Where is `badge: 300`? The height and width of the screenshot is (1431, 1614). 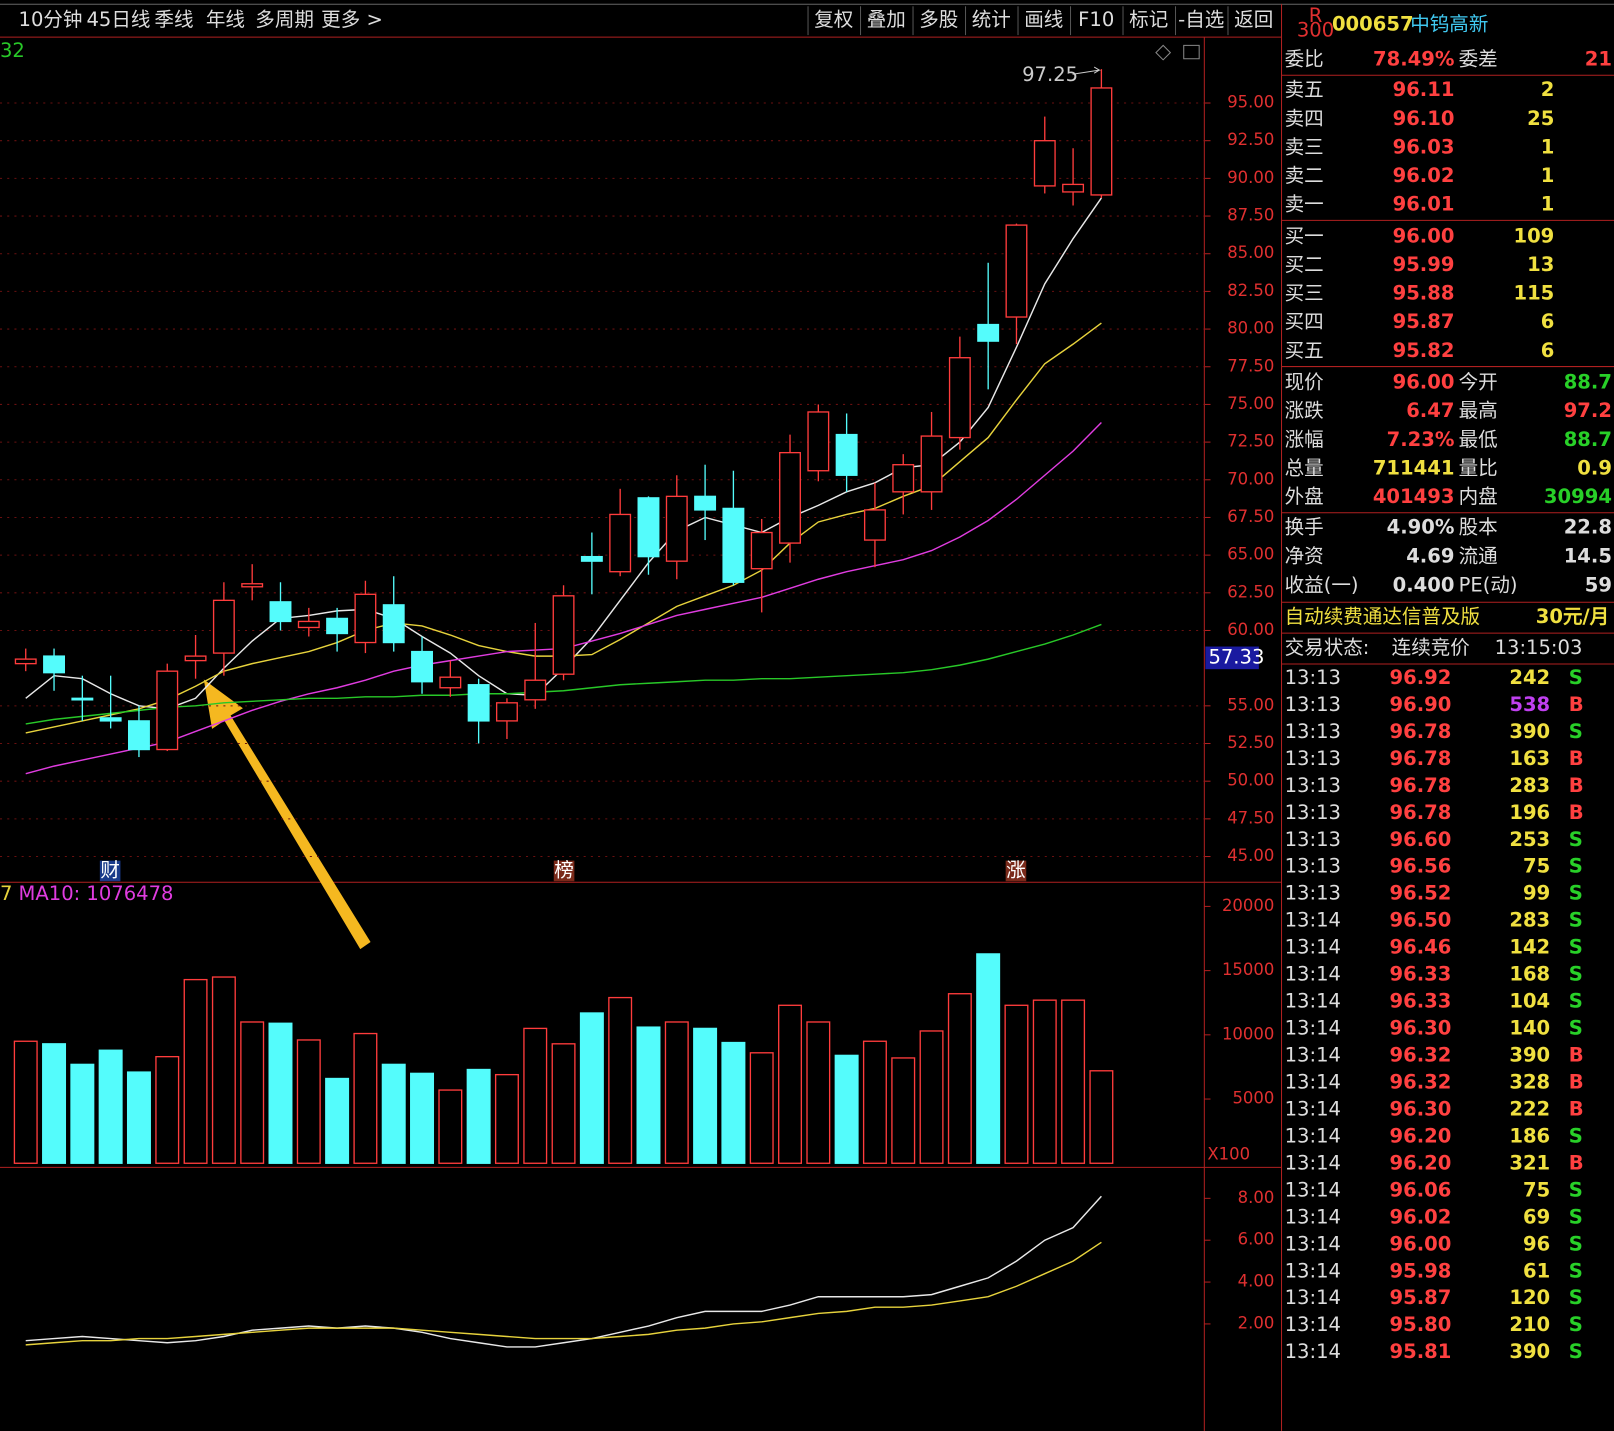
badge: 300 is located at coordinates (1315, 29).